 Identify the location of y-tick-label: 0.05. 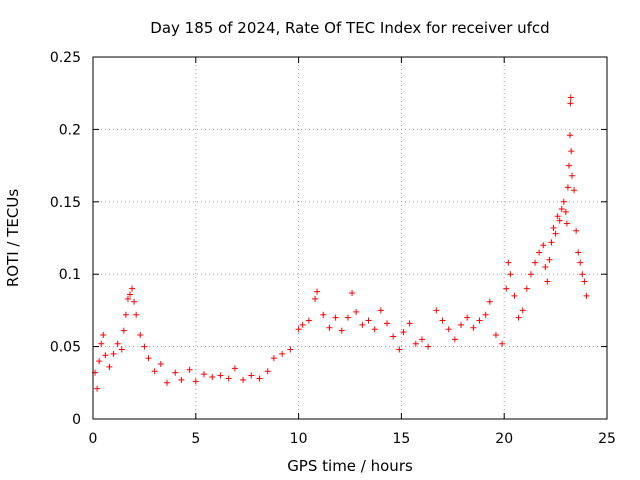
(65, 348).